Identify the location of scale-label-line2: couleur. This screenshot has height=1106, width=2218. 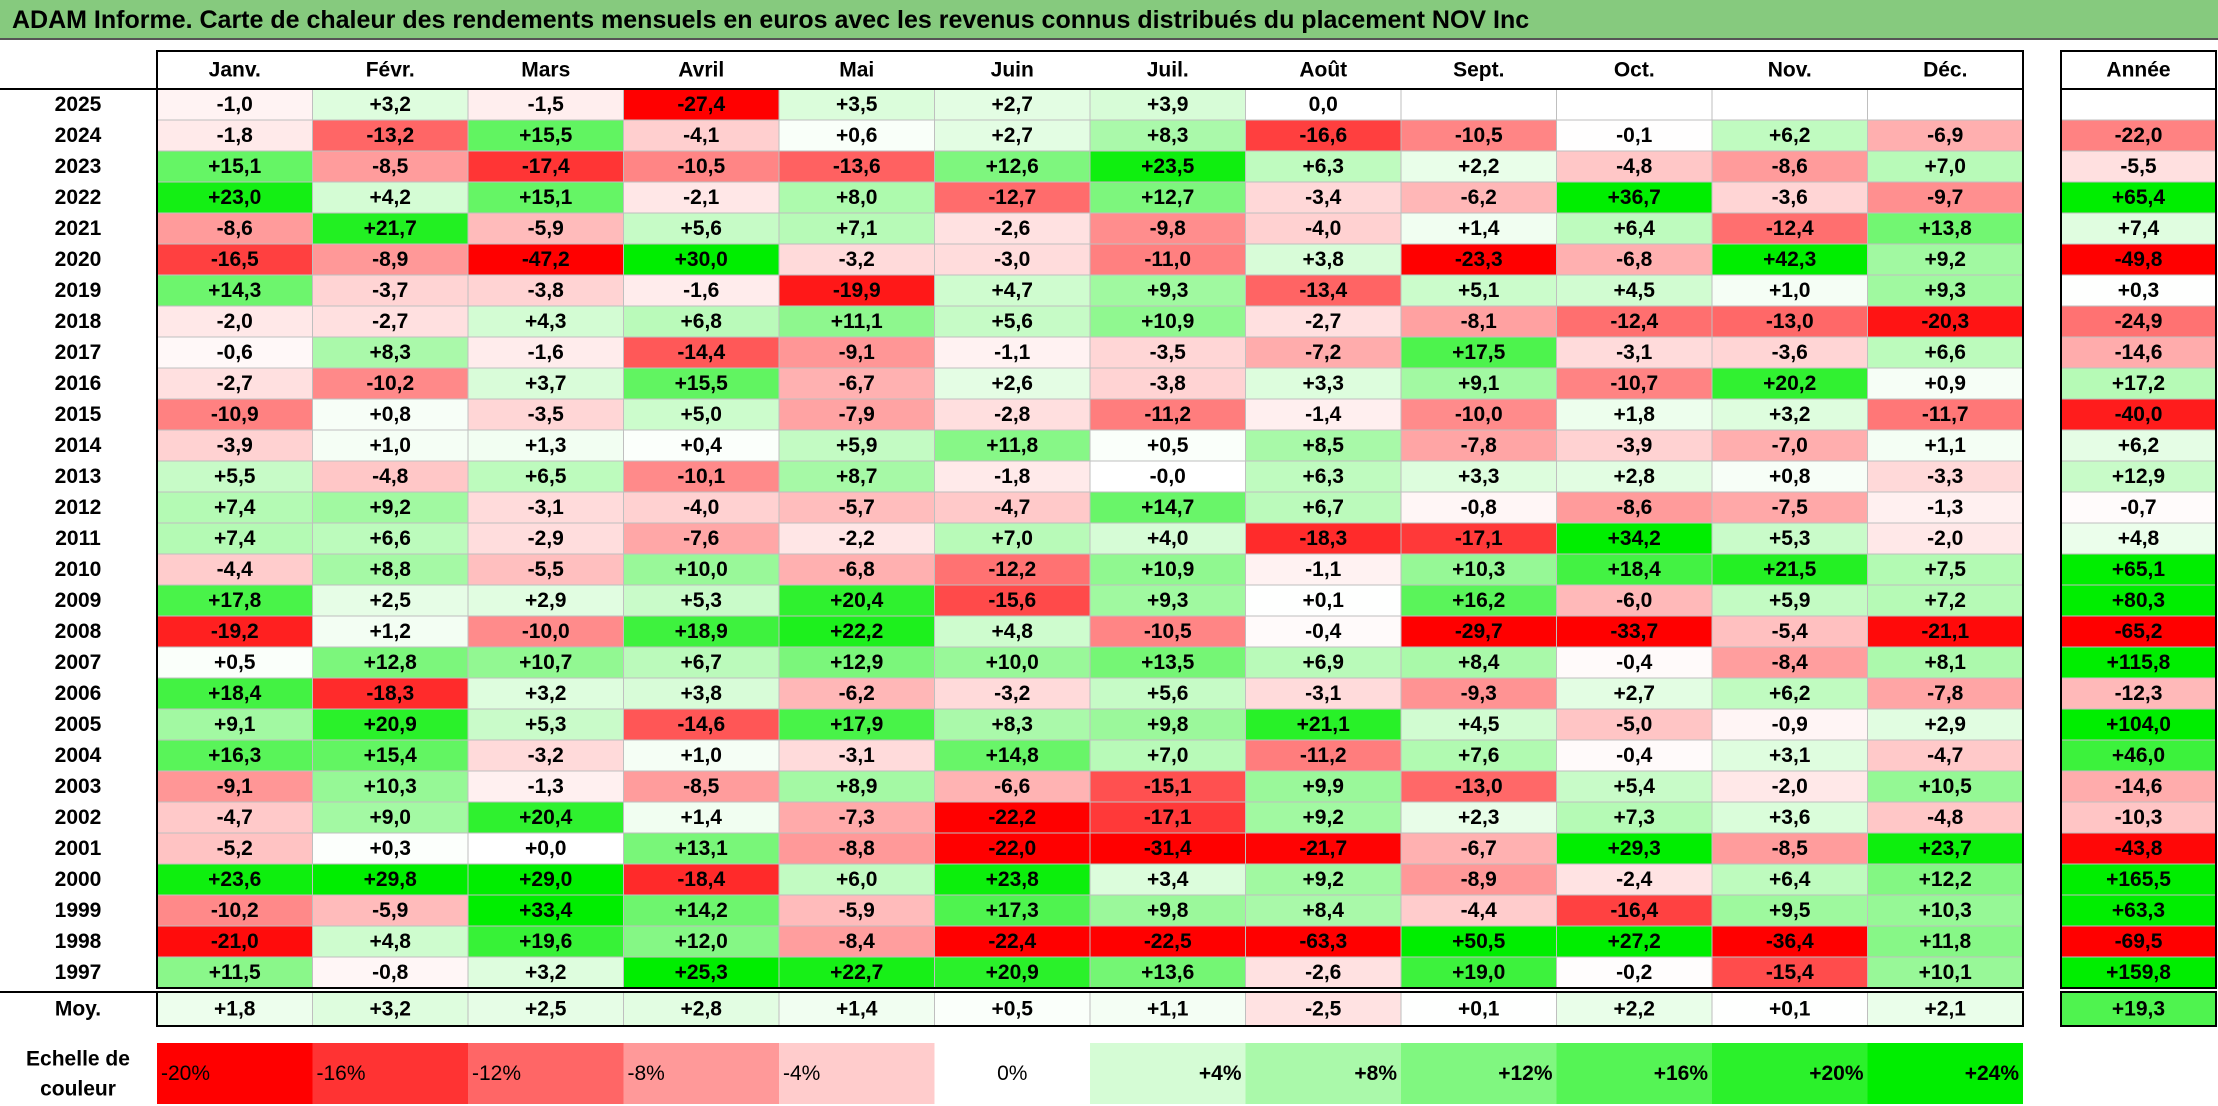
(78, 1089).